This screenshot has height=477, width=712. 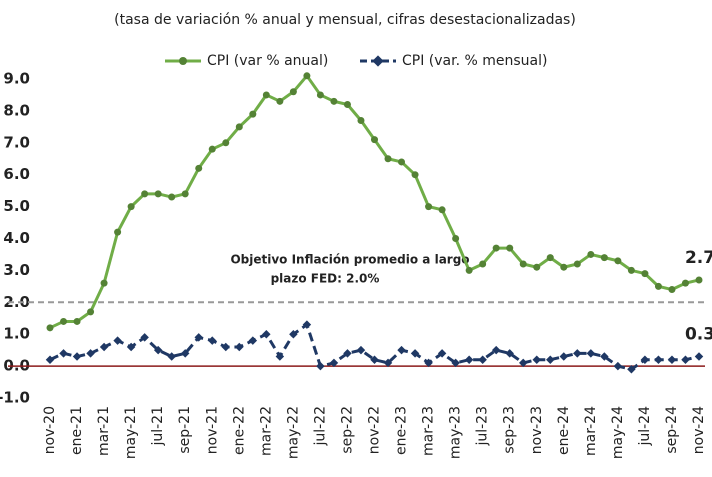 What do you see at coordinates (591, 431) in the screenshot?
I see `x-tick-label: mar-24` at bounding box center [591, 431].